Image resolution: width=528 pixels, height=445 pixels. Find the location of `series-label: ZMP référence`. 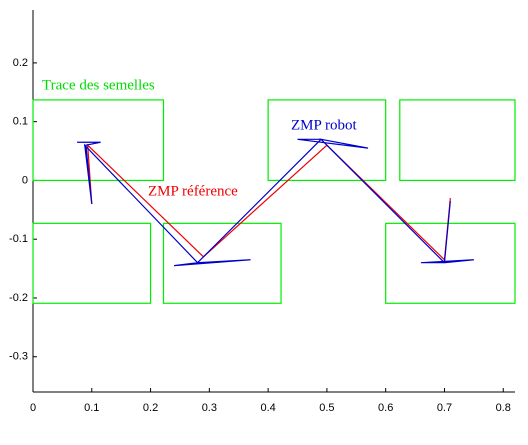

series-label: ZMP référence is located at coordinates (193, 191).